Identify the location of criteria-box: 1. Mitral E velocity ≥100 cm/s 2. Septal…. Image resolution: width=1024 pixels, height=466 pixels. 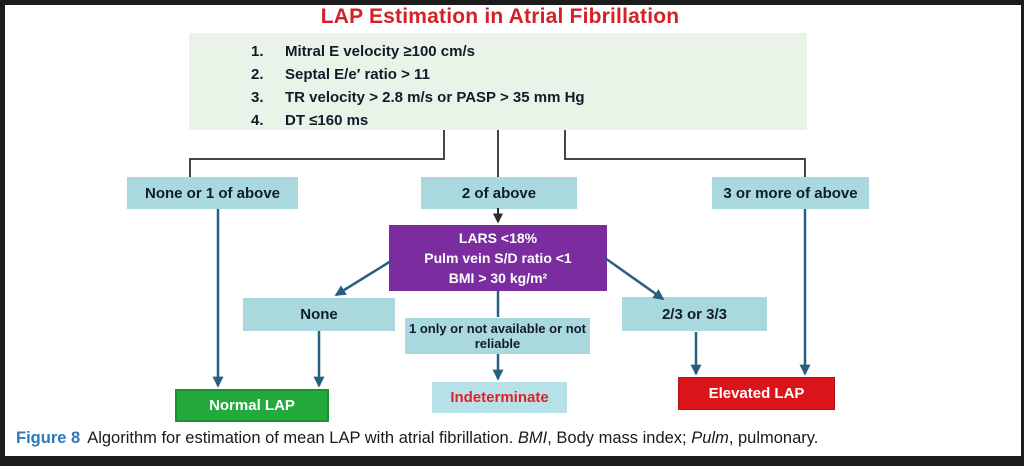
(498, 81).